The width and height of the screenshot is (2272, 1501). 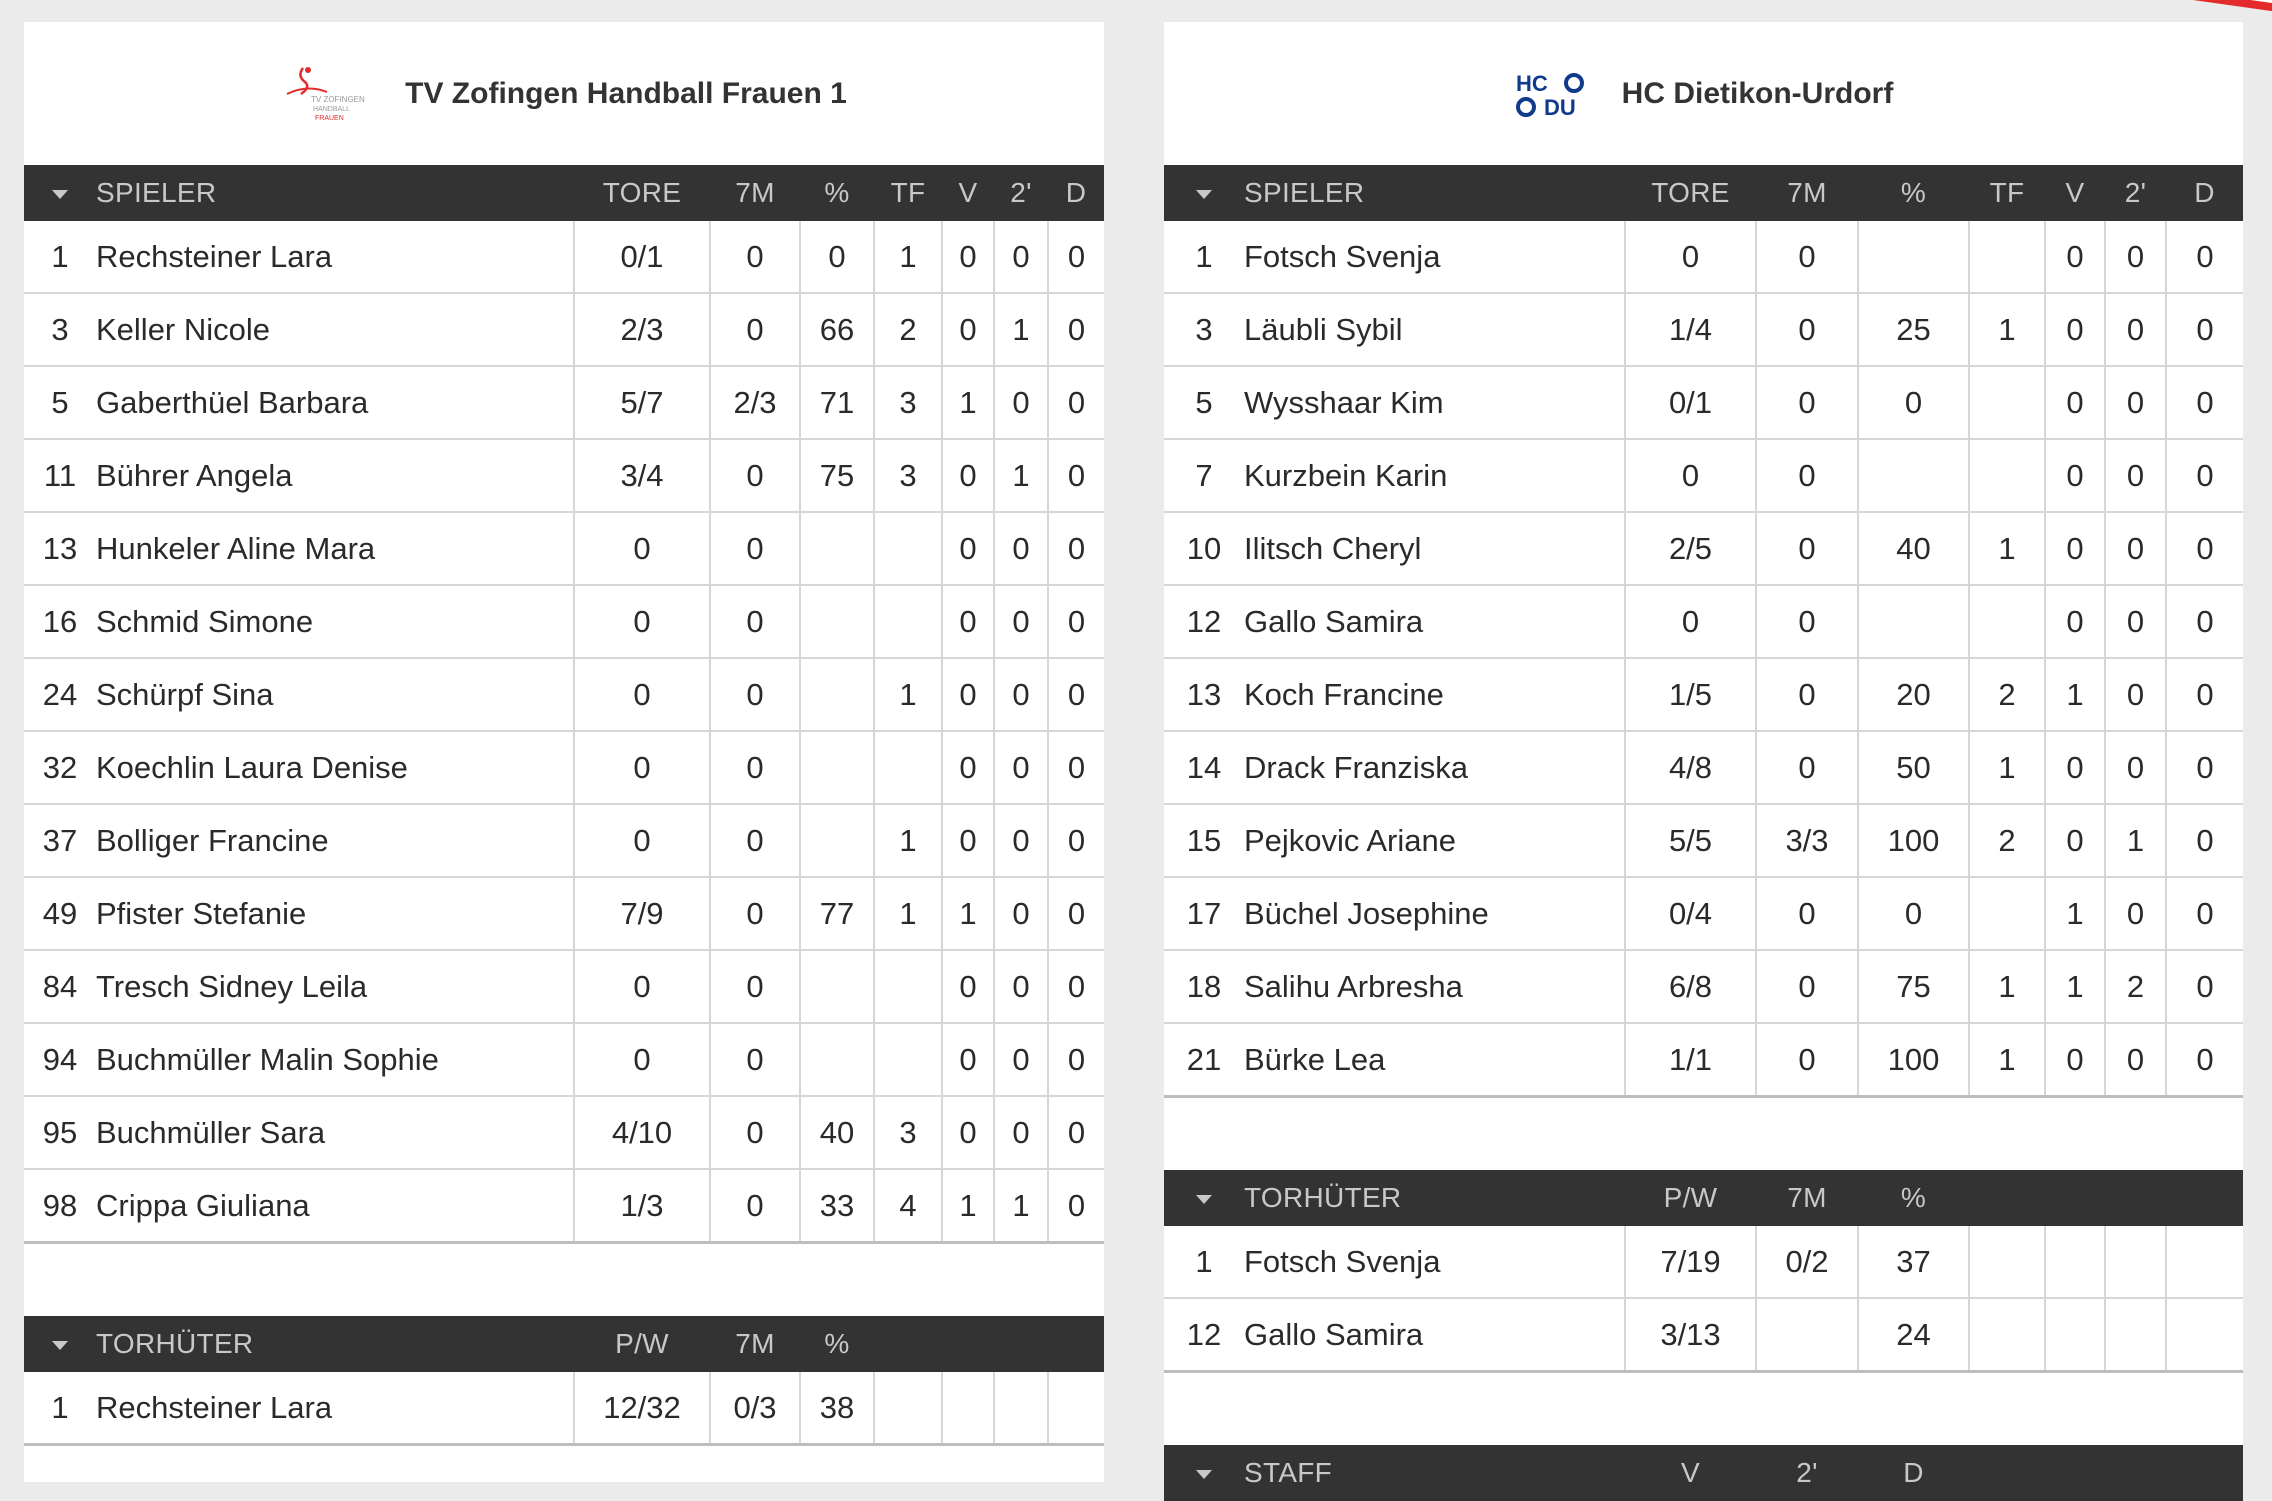 I want to click on hc-dietikon-urdorf-logo: HC DU, so click(x=1549, y=94).